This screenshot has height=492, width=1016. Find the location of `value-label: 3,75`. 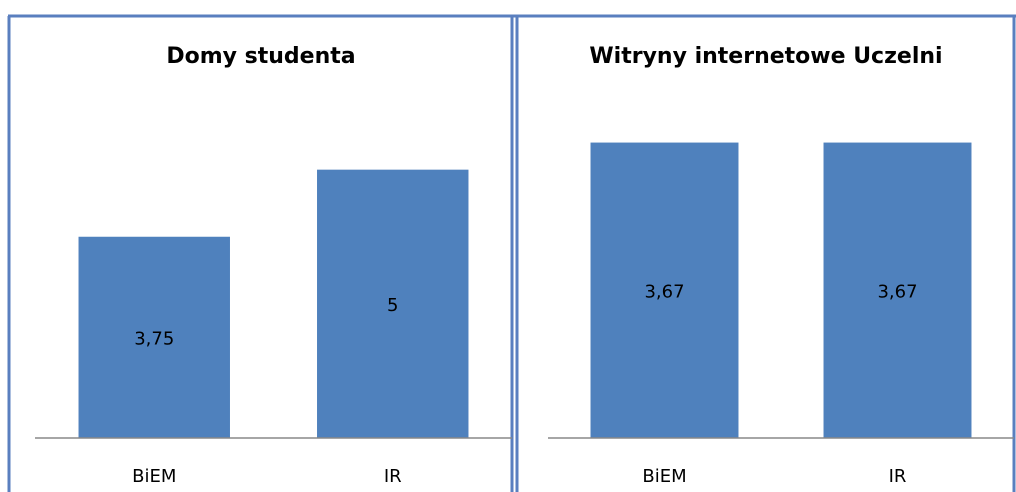

value-label: 3,75 is located at coordinates (154, 338).